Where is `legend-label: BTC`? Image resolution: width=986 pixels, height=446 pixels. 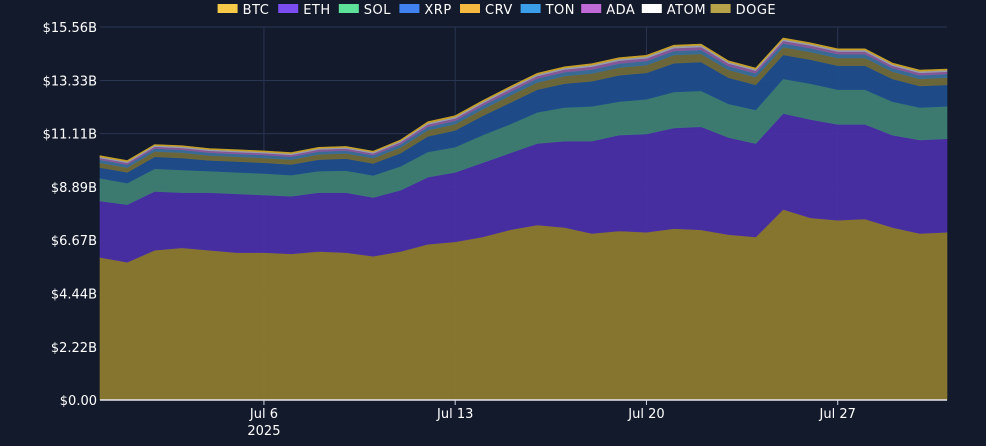
legend-label: BTC is located at coordinates (256, 10).